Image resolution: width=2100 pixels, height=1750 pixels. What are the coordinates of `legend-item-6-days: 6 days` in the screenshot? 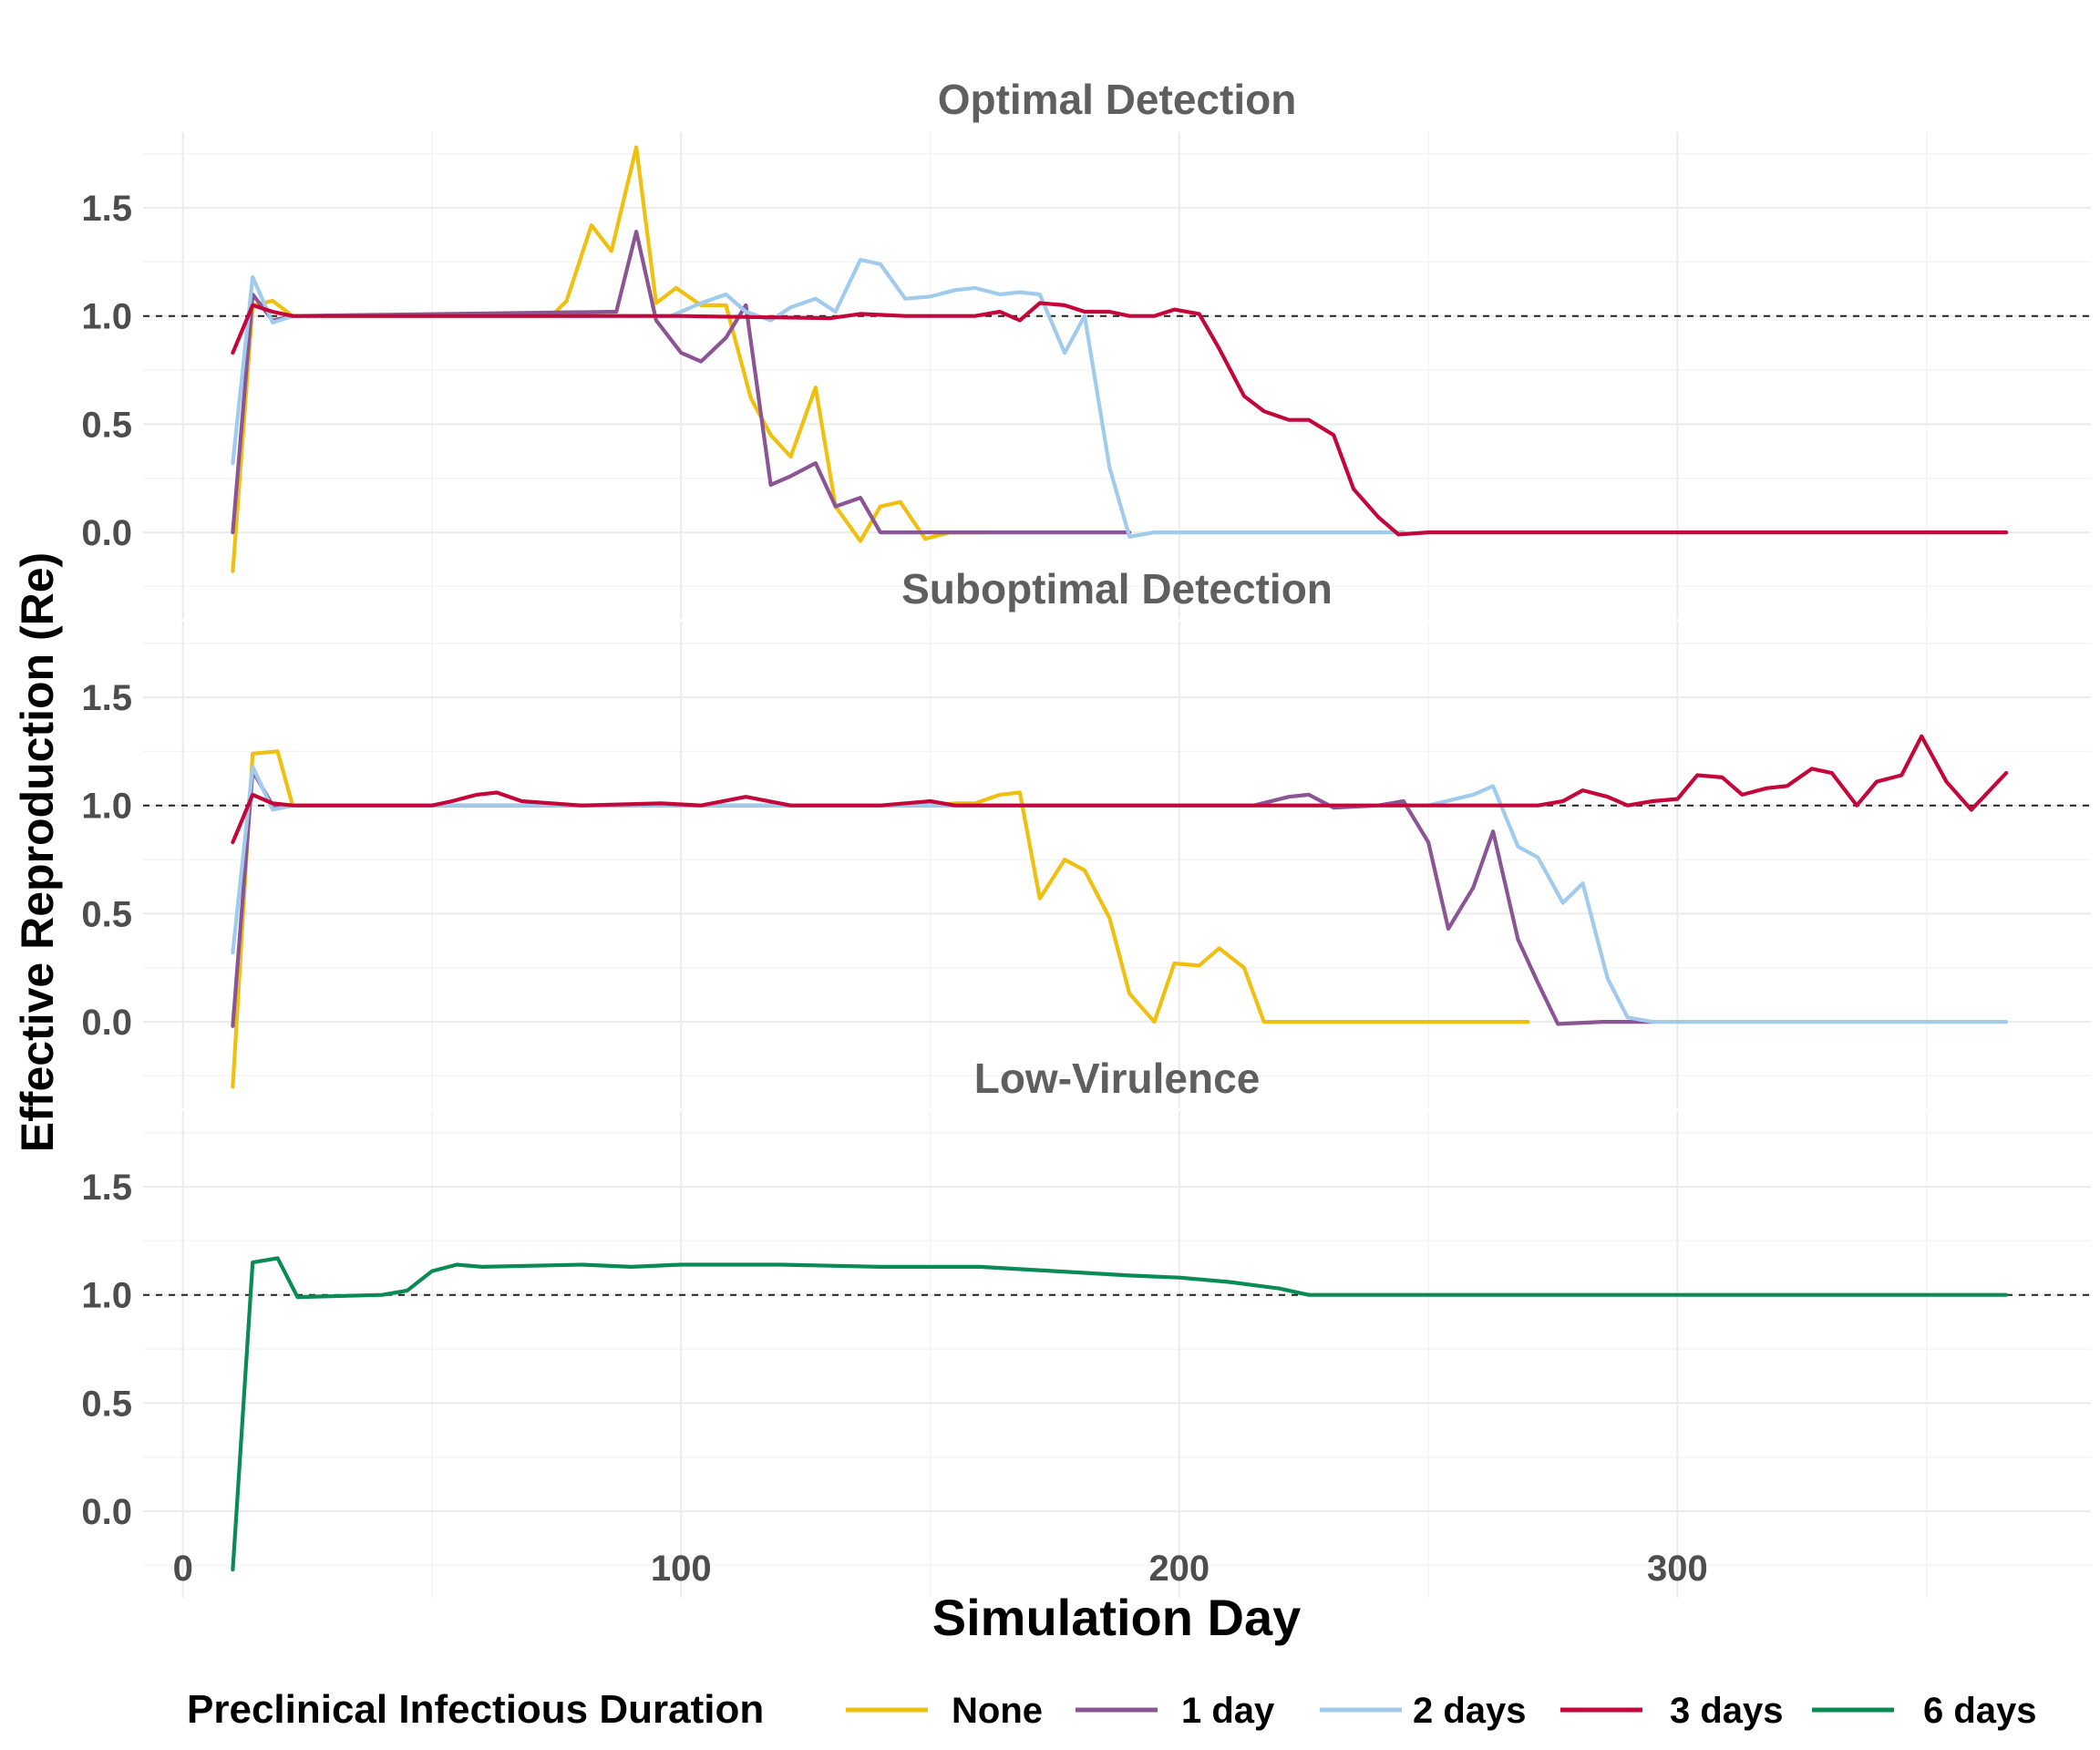 It's located at (1924, 1711).